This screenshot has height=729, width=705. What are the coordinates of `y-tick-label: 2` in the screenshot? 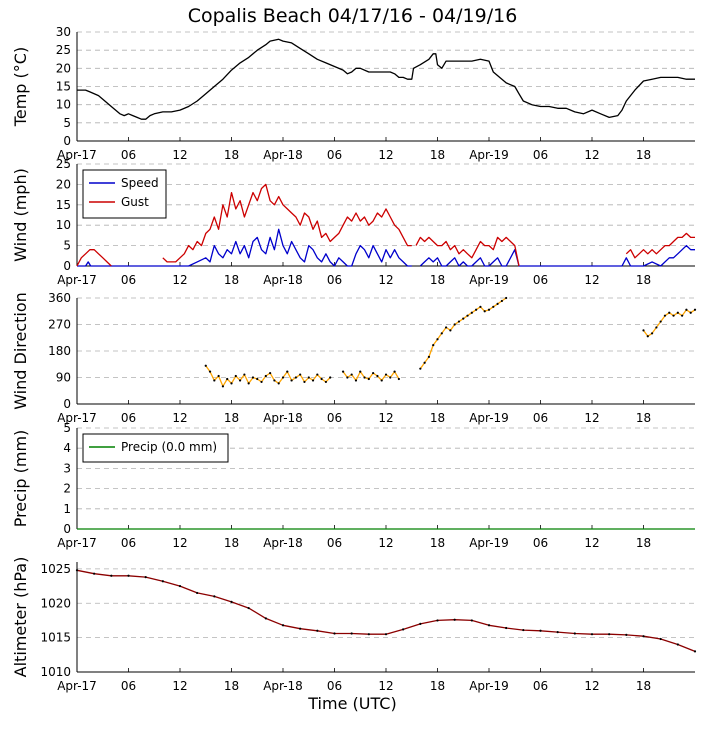 It's located at (67, 489).